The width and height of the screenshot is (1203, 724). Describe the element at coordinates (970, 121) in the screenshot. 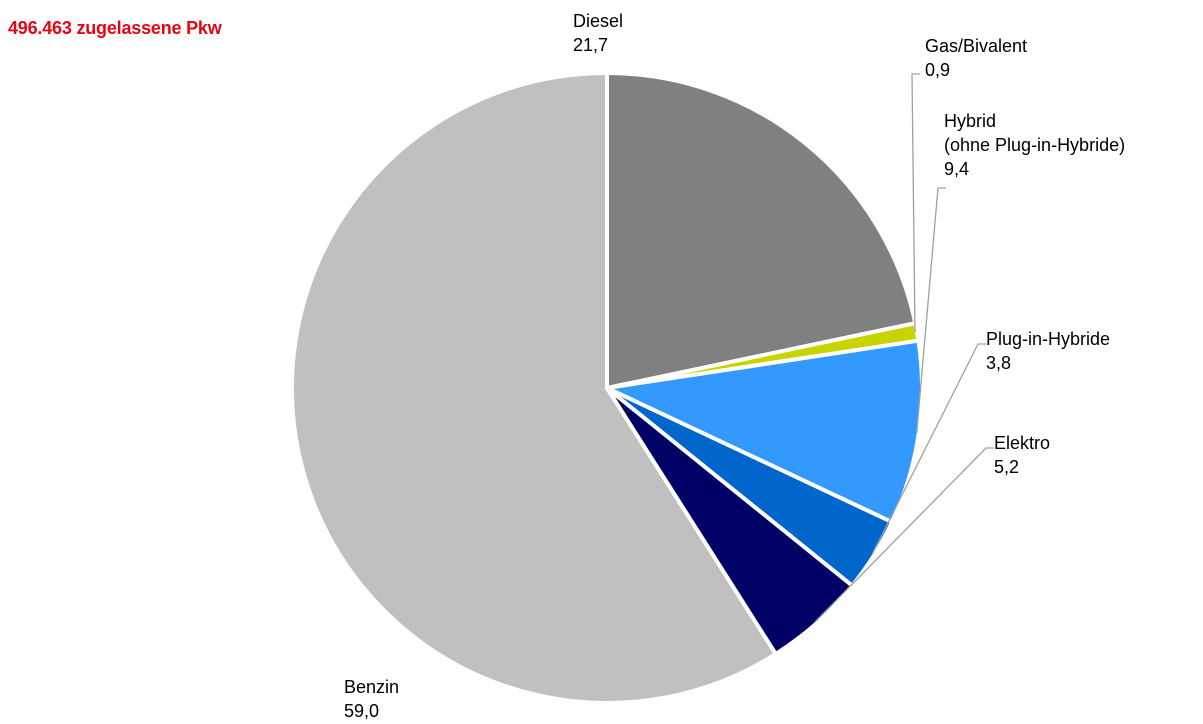

I see `slice-label-hybrid-ohne-plug-in-hybride-1: Hybrid` at that location.